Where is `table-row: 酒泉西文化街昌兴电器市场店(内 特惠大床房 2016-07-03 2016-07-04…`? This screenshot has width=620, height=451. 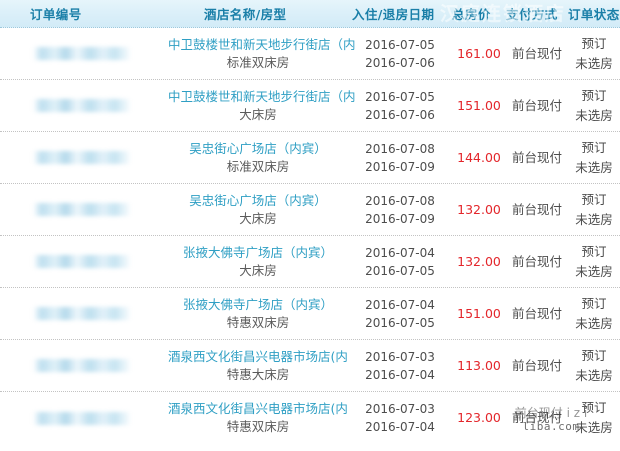
table-row: 酒泉西文化街昌兴电器市场店(内 特惠大床房 2016-07-03 2016-07-04… is located at coordinates (310, 366).